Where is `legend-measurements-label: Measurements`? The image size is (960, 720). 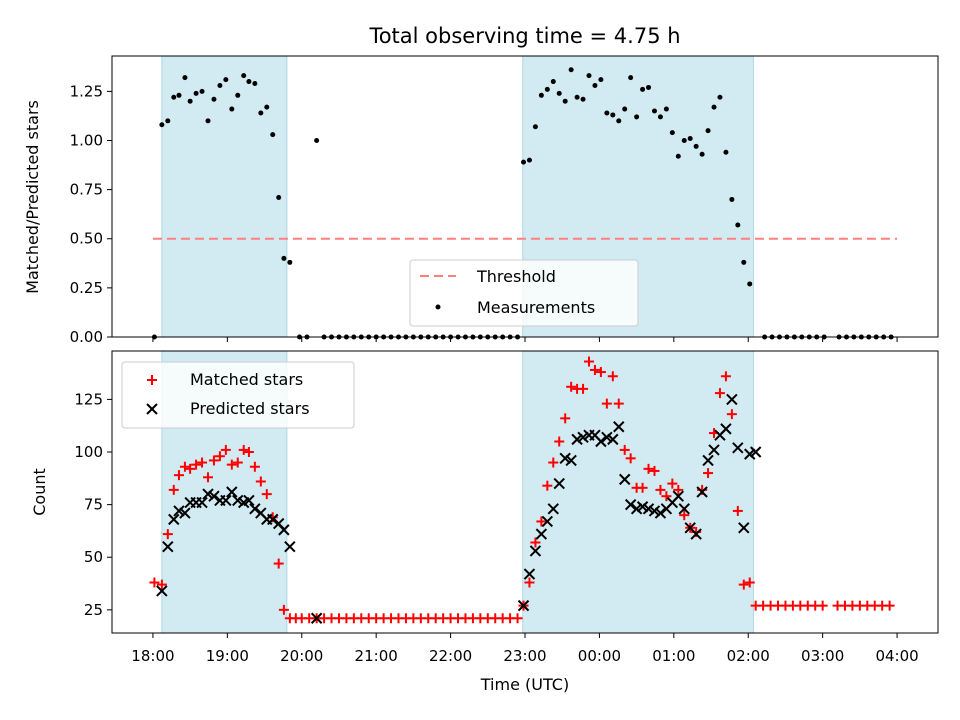
legend-measurements-label: Measurements is located at coordinates (536, 307).